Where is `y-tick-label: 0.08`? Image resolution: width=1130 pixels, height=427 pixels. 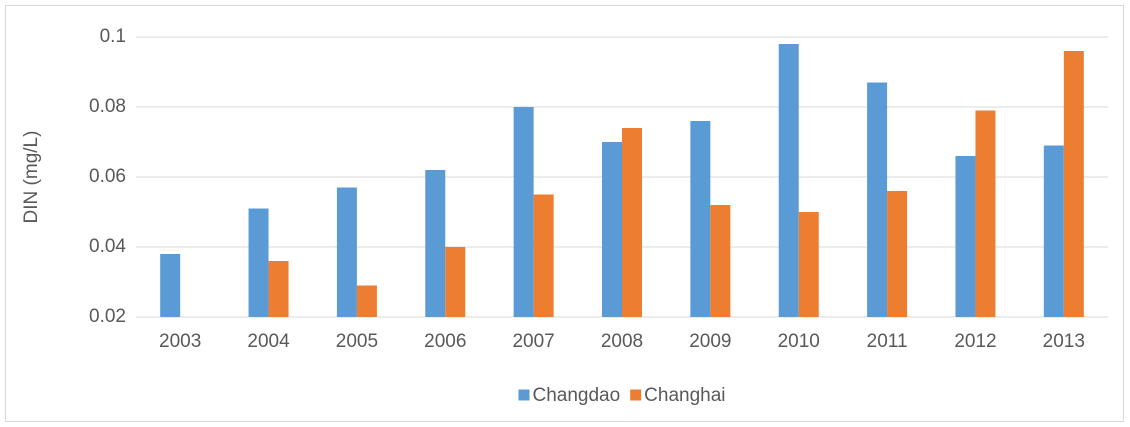 y-tick-label: 0.08 is located at coordinates (107, 106).